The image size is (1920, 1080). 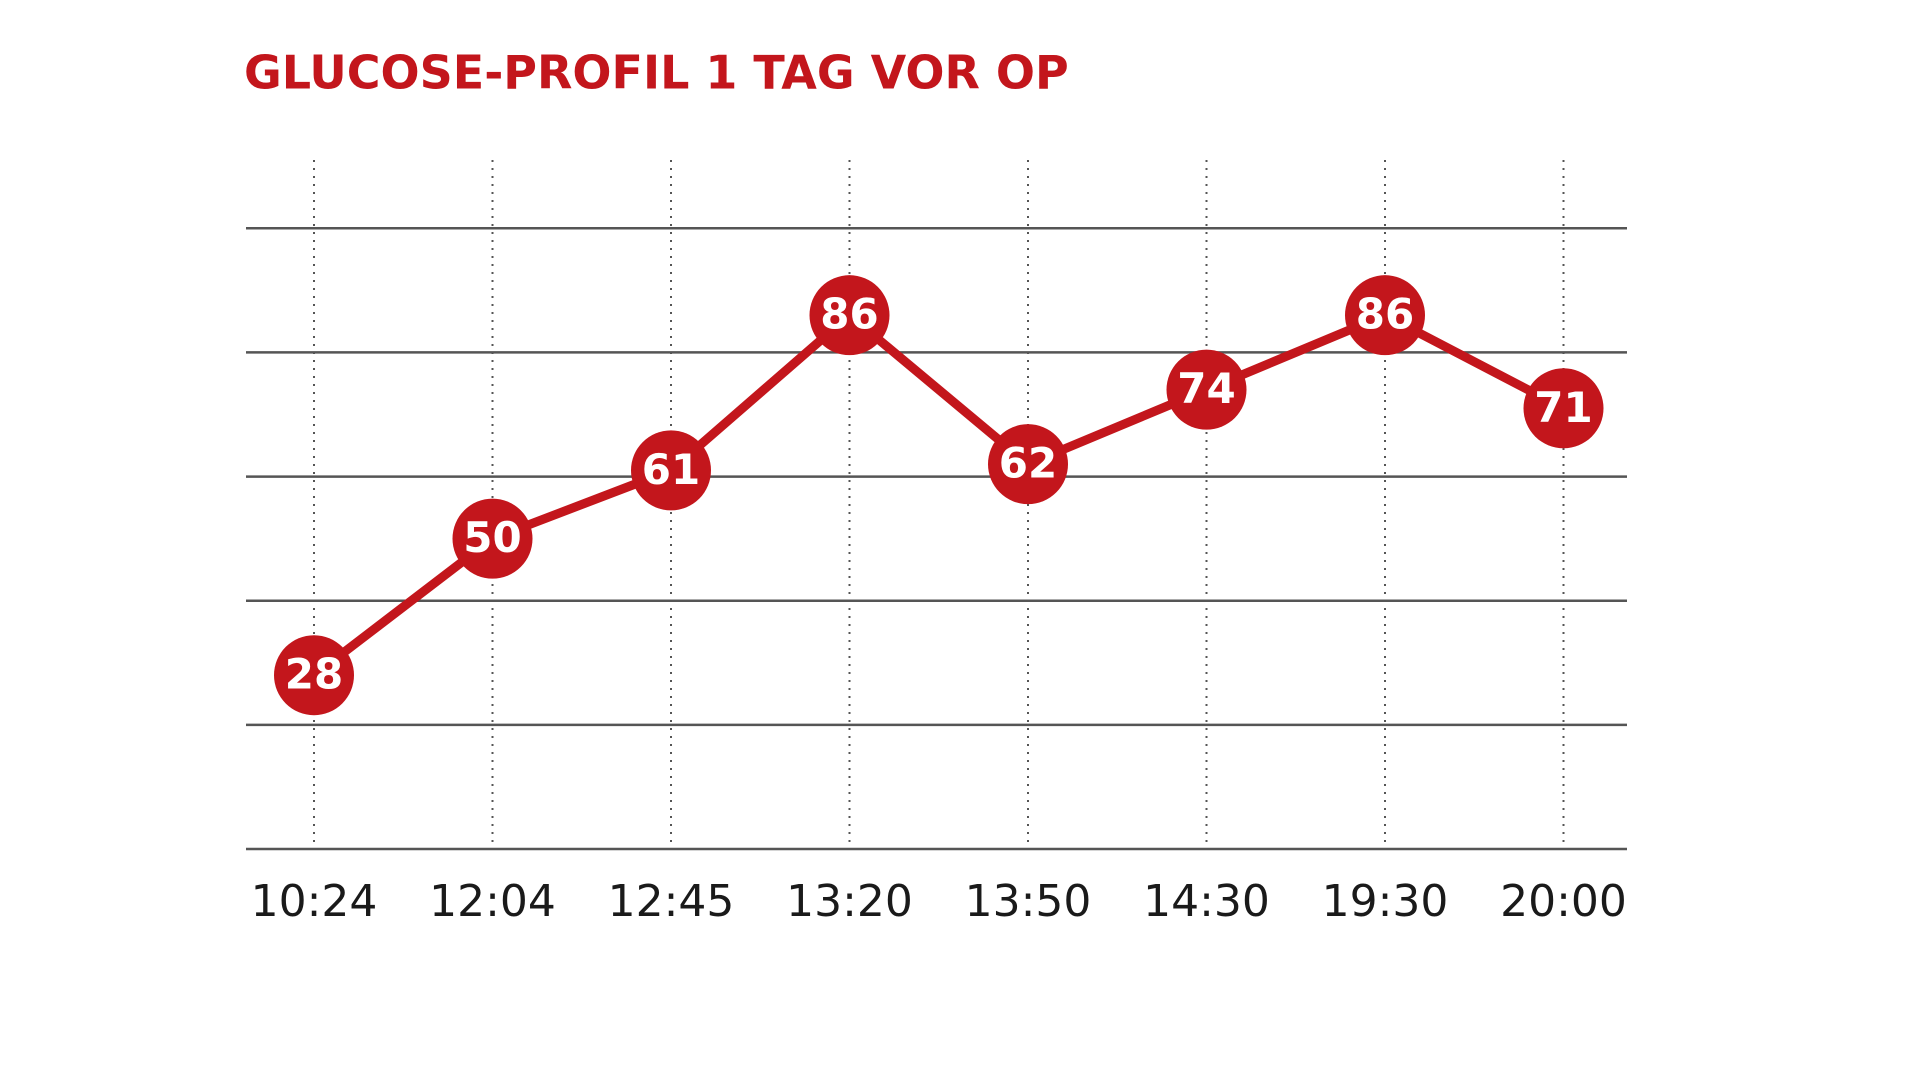 I want to click on data-label: 74, so click(x=1206, y=388).